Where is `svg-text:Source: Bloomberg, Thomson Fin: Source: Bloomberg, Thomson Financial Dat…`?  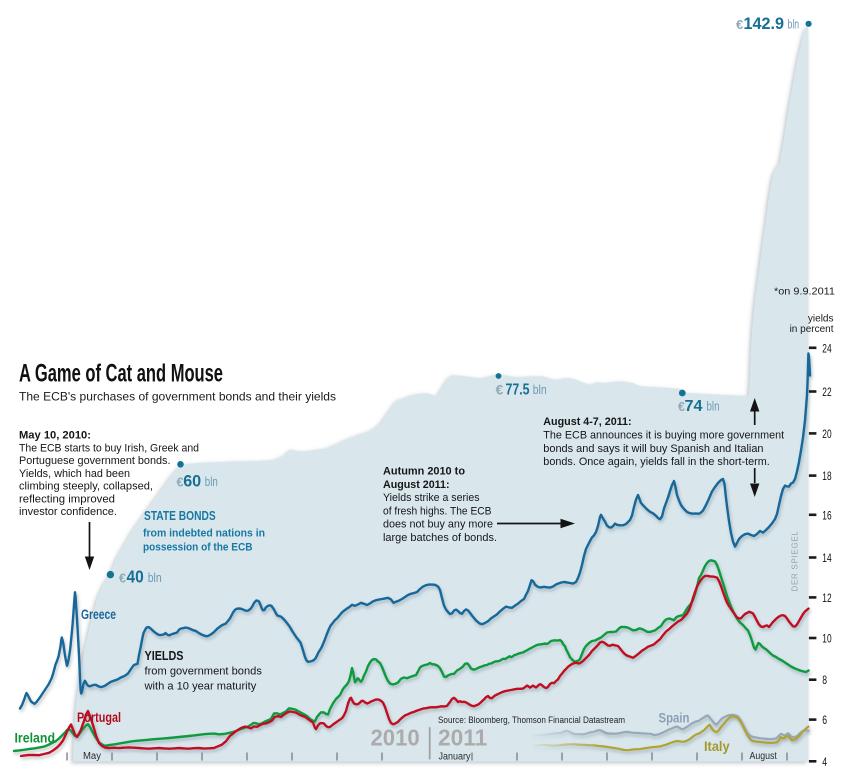
svg-text:Source: Bloomberg, Thomson Fin: Source: Bloomberg, Thomson Financial Dat… is located at coordinates (531, 720).